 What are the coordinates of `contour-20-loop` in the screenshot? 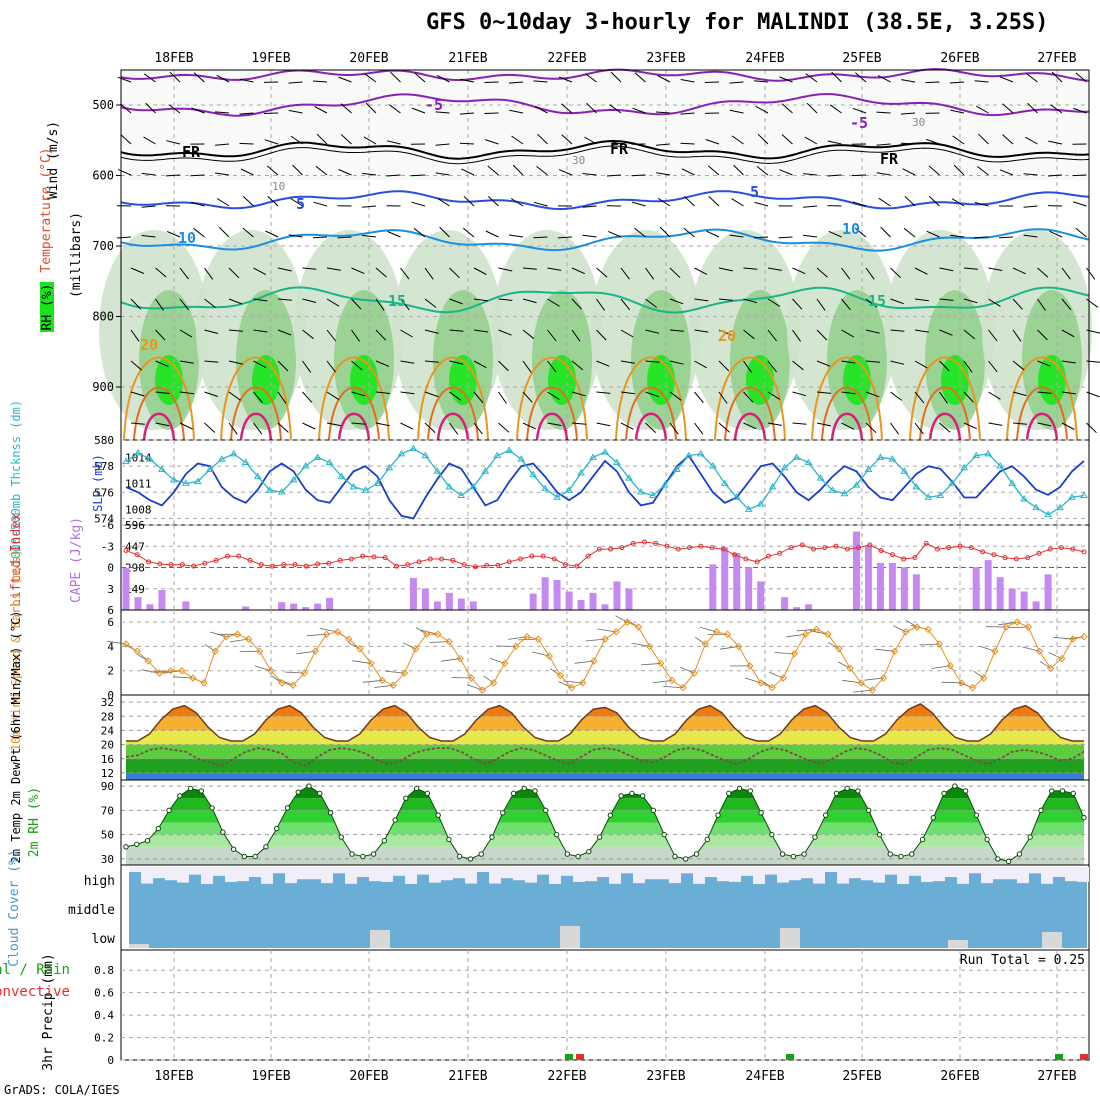 It's located at (256, 398).